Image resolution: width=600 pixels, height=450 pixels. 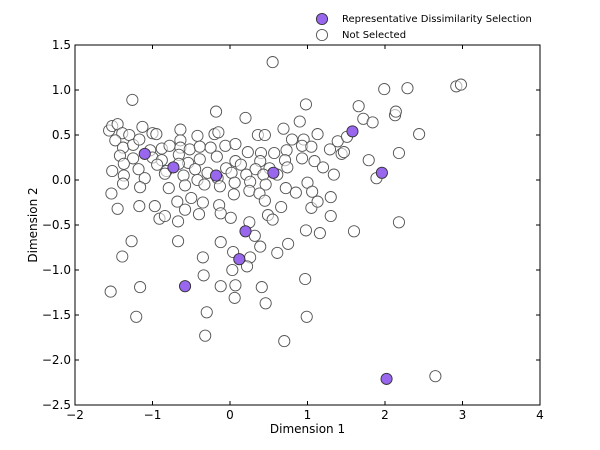 I want to click on y-tick-label: 1.5, so click(x=61, y=45).